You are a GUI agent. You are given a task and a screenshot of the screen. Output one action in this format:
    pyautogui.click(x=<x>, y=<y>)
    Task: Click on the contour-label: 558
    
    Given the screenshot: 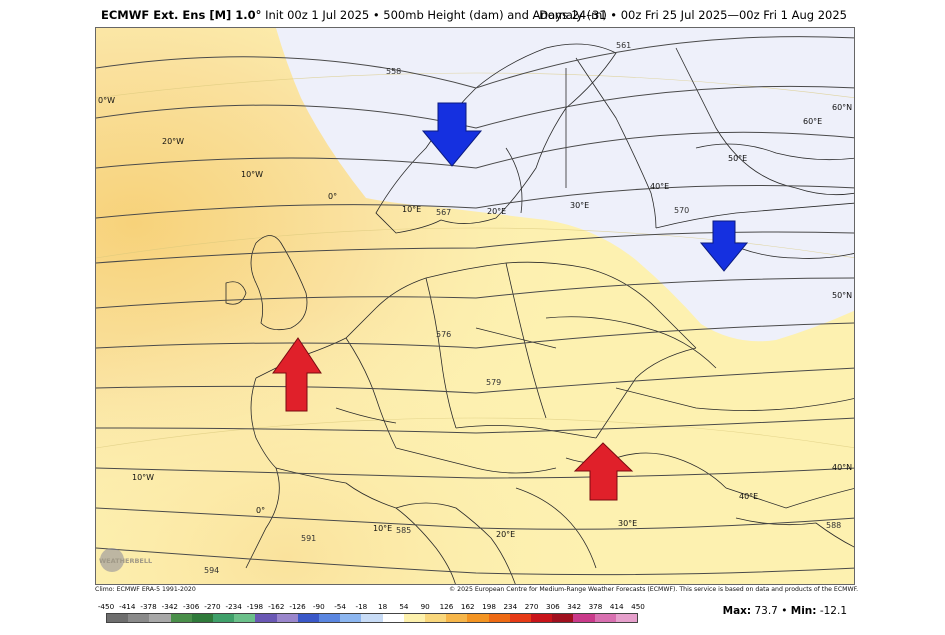 What is the action you would take?
    pyautogui.click(x=393, y=71)
    